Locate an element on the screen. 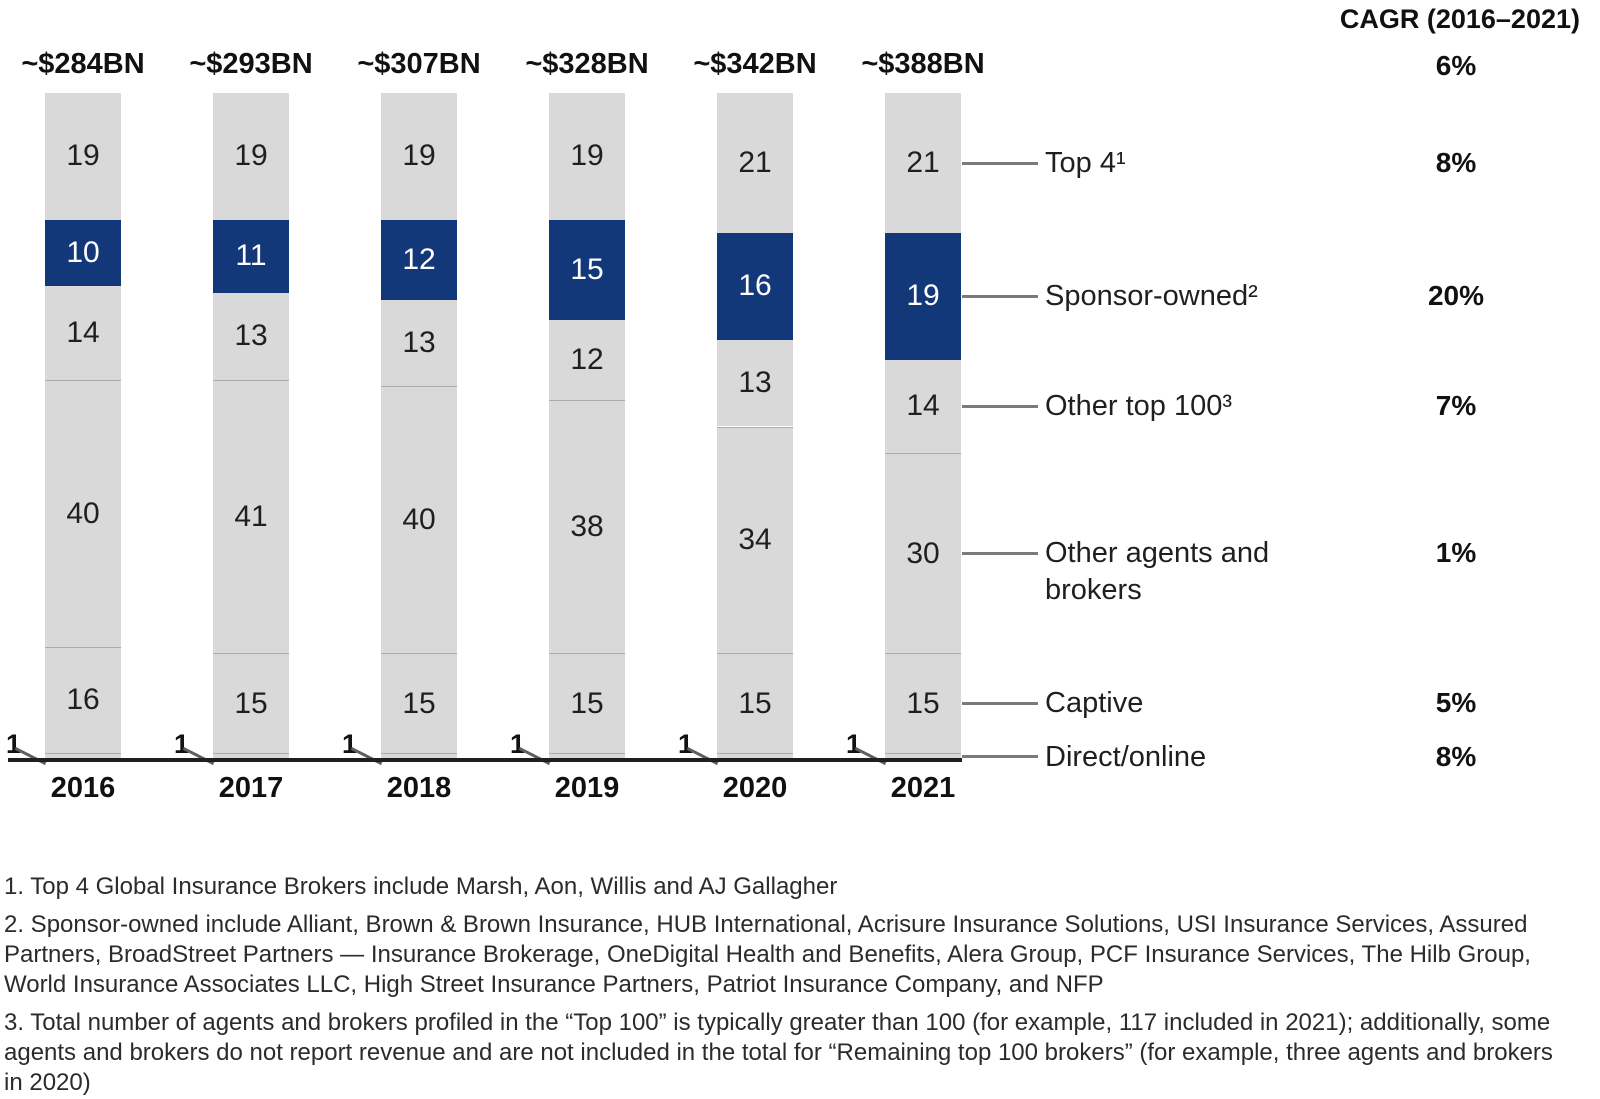 This screenshot has height=1099, width=1600. segment-value-label: 11 is located at coordinates (251, 256).